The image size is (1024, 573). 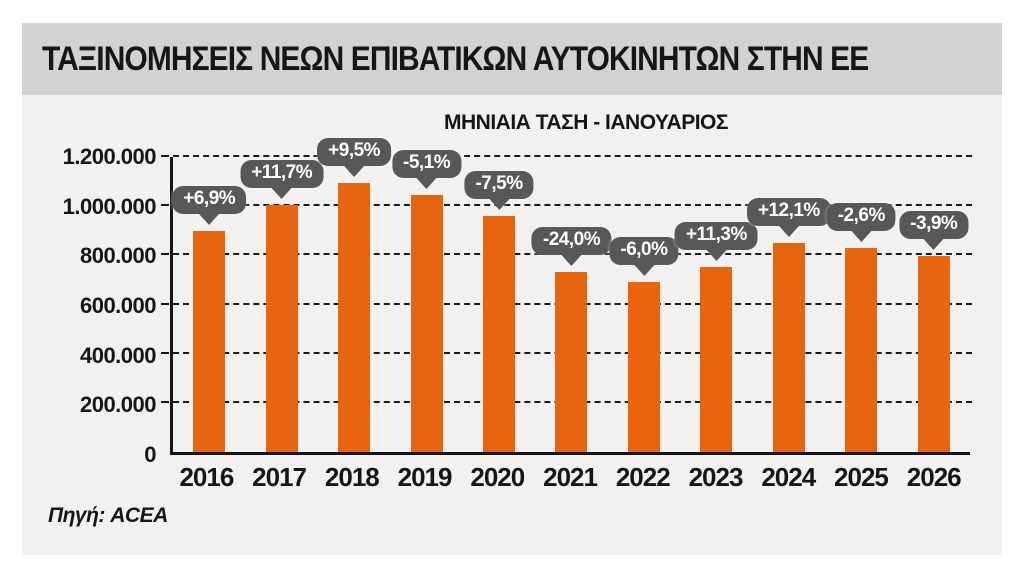 What do you see at coordinates (643, 477) in the screenshot?
I see `x-axis-label: 2022` at bounding box center [643, 477].